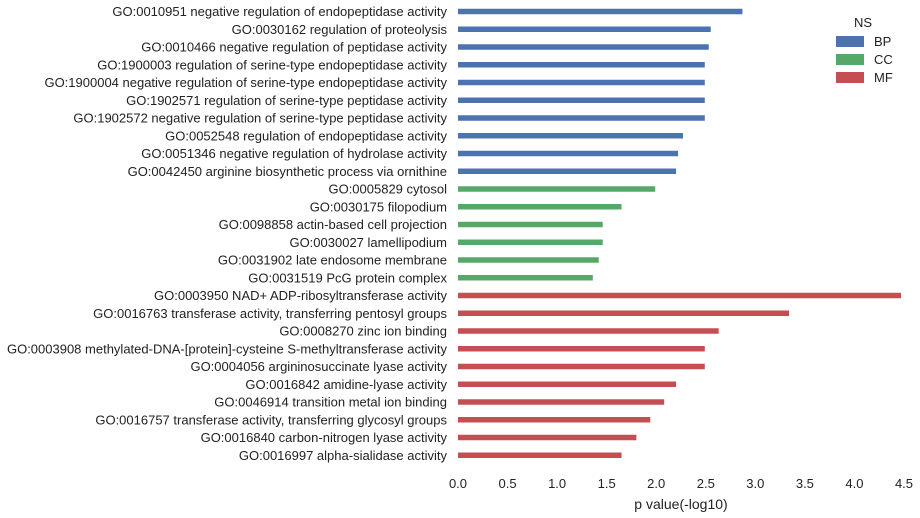 This screenshot has height=518, width=920. Describe the element at coordinates (508, 483) in the screenshot. I see `x-tick-label: 0.5` at that location.